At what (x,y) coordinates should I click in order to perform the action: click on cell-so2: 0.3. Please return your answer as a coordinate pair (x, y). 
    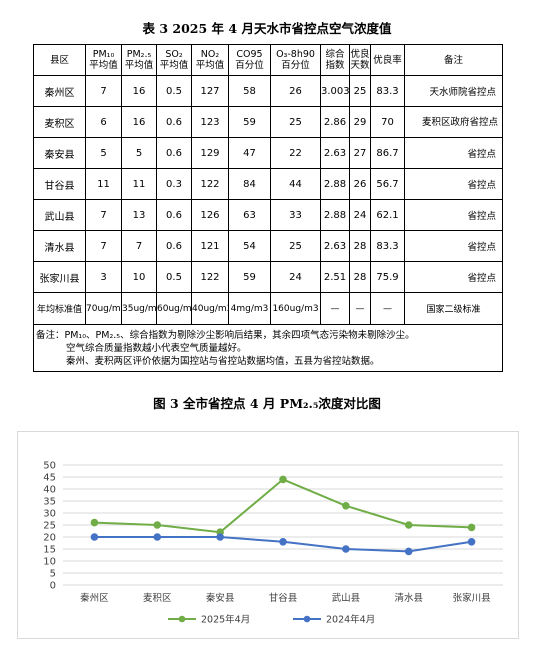
    Looking at the image, I should click on (174, 184).